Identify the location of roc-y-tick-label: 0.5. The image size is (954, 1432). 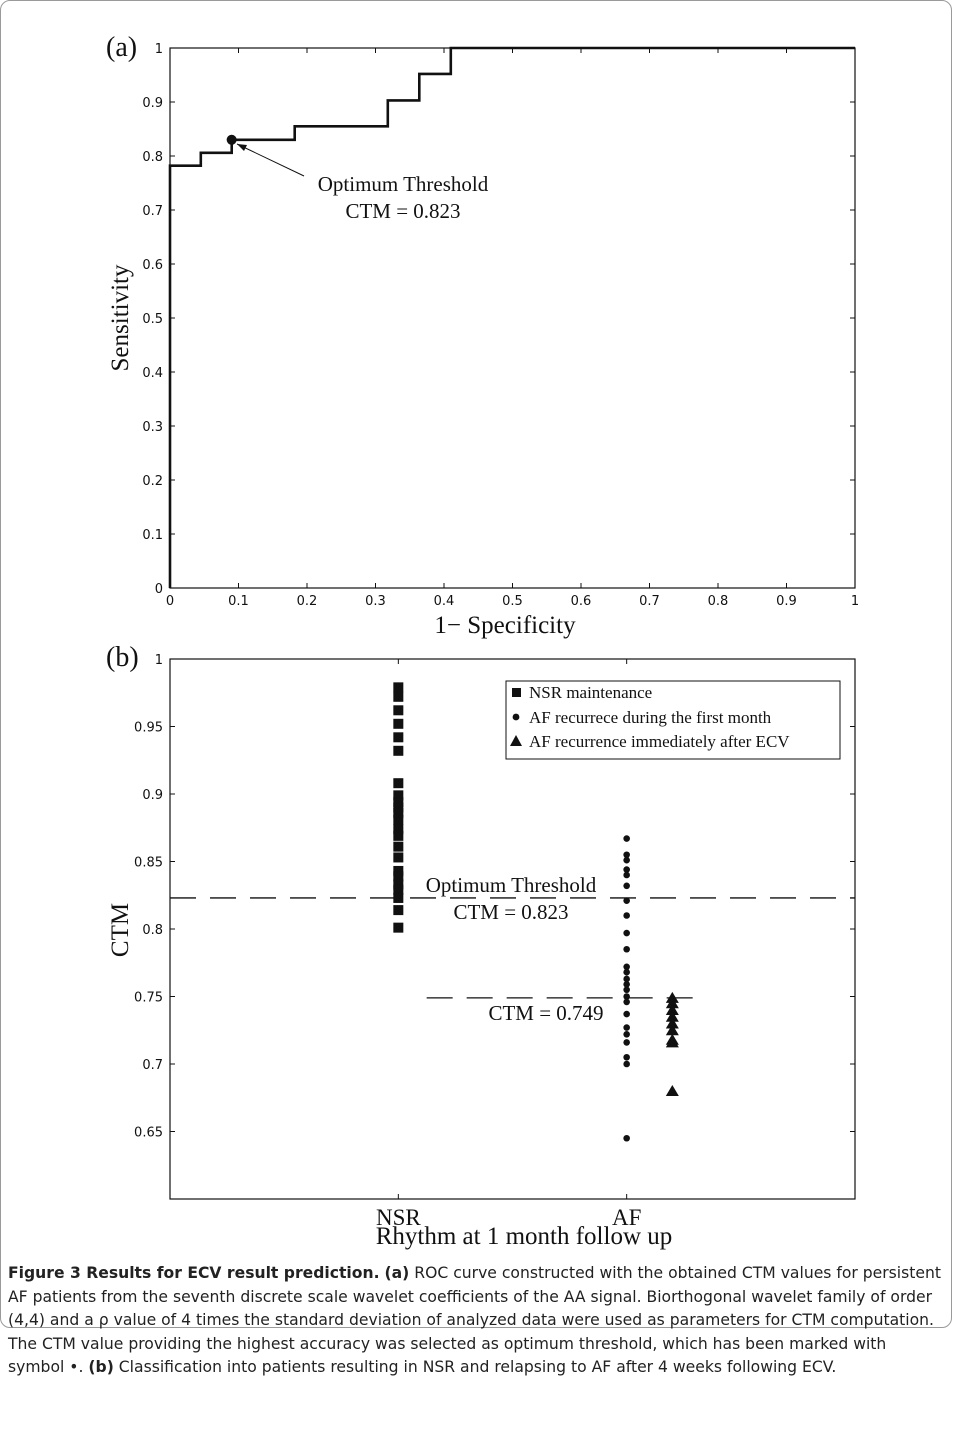
(152, 319).